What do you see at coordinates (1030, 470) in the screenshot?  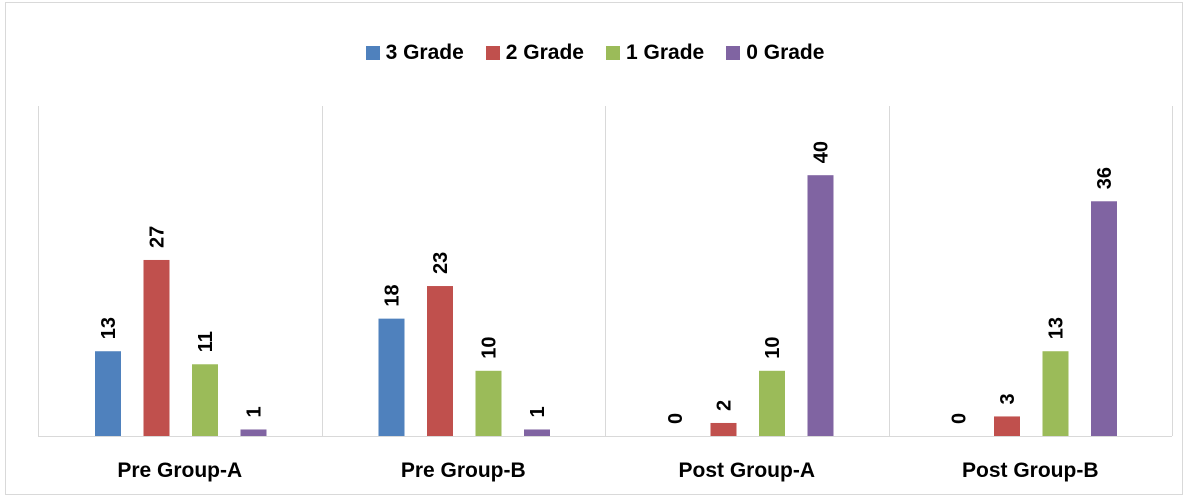 I see `x-tick-label: Post Group-B` at bounding box center [1030, 470].